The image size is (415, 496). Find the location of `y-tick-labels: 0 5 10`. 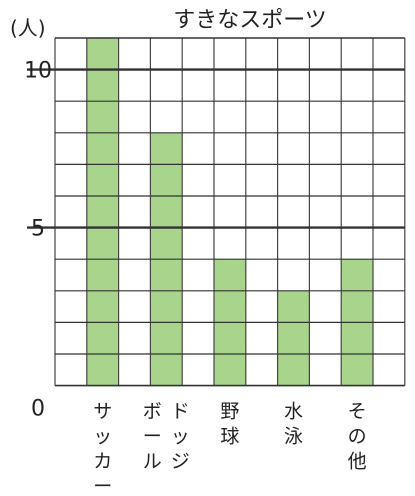

y-tick-labels: 0 5 10 is located at coordinates (38, 240).